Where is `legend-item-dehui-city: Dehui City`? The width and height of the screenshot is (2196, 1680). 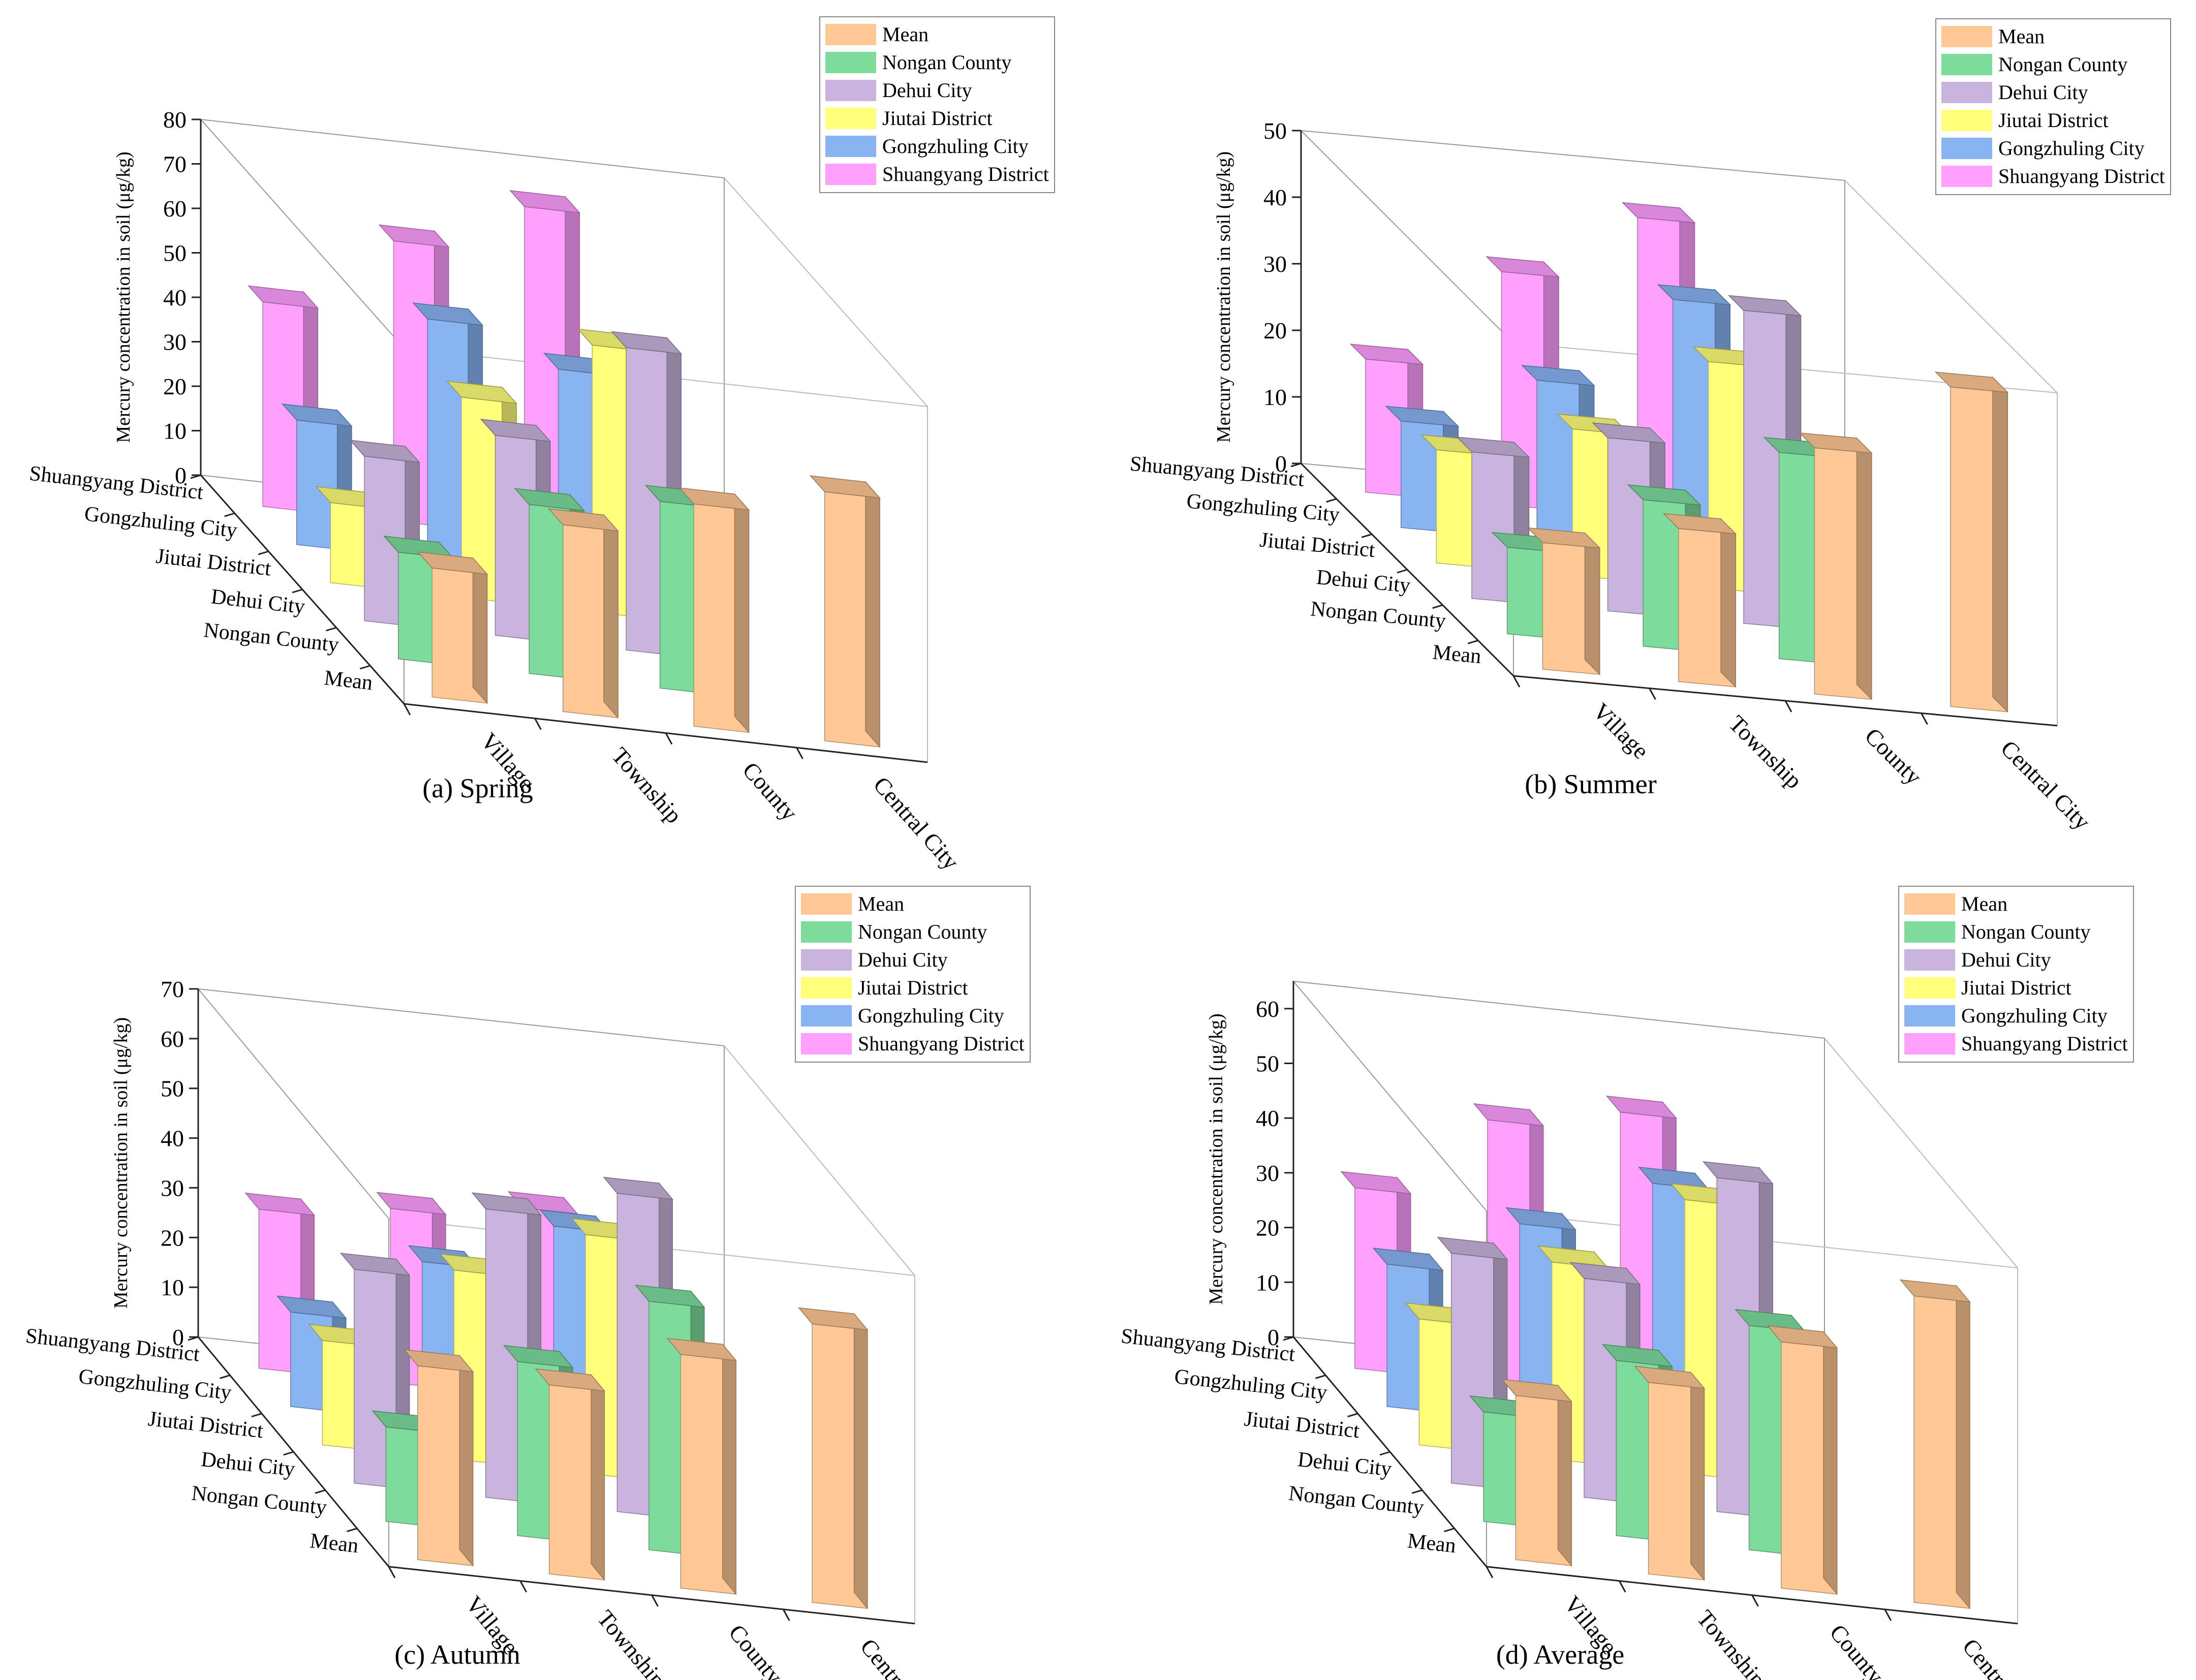 legend-item-dehui-city: Dehui City is located at coordinates (913, 960).